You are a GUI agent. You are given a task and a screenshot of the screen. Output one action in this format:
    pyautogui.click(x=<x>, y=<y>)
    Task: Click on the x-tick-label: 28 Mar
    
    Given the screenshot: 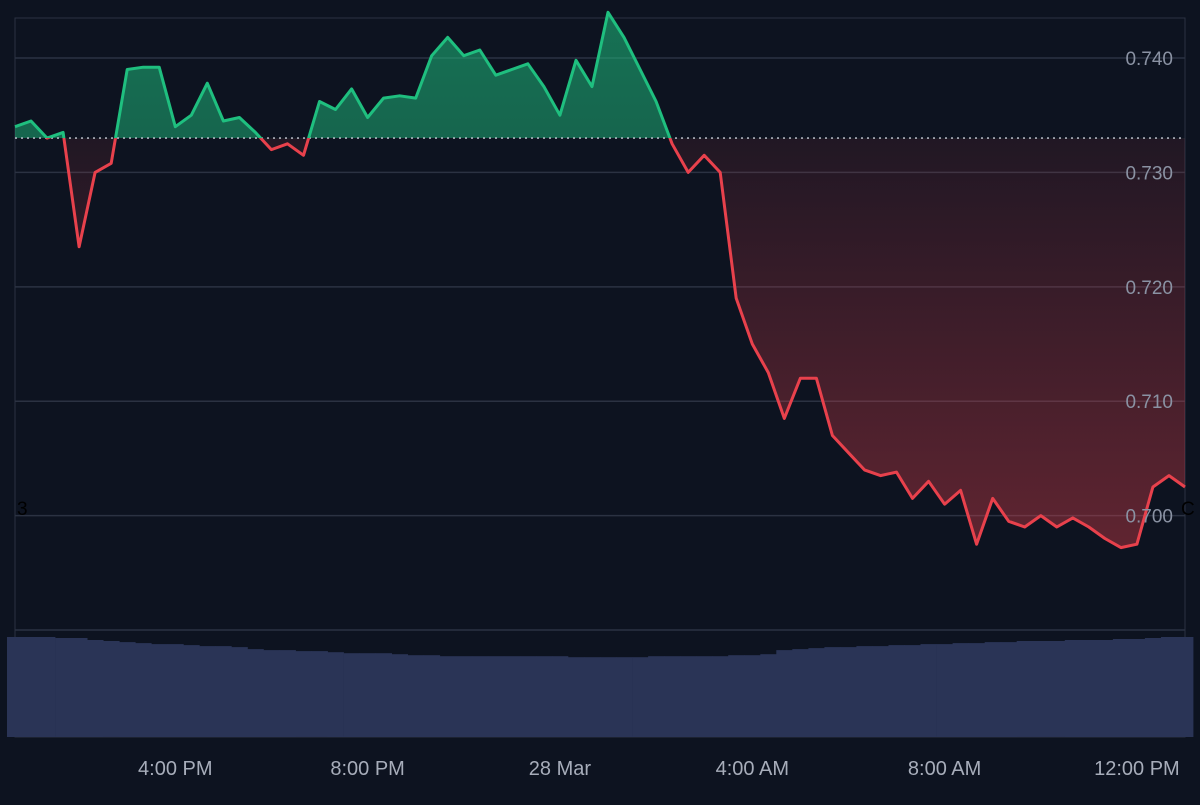 What is the action you would take?
    pyautogui.click(x=560, y=769)
    